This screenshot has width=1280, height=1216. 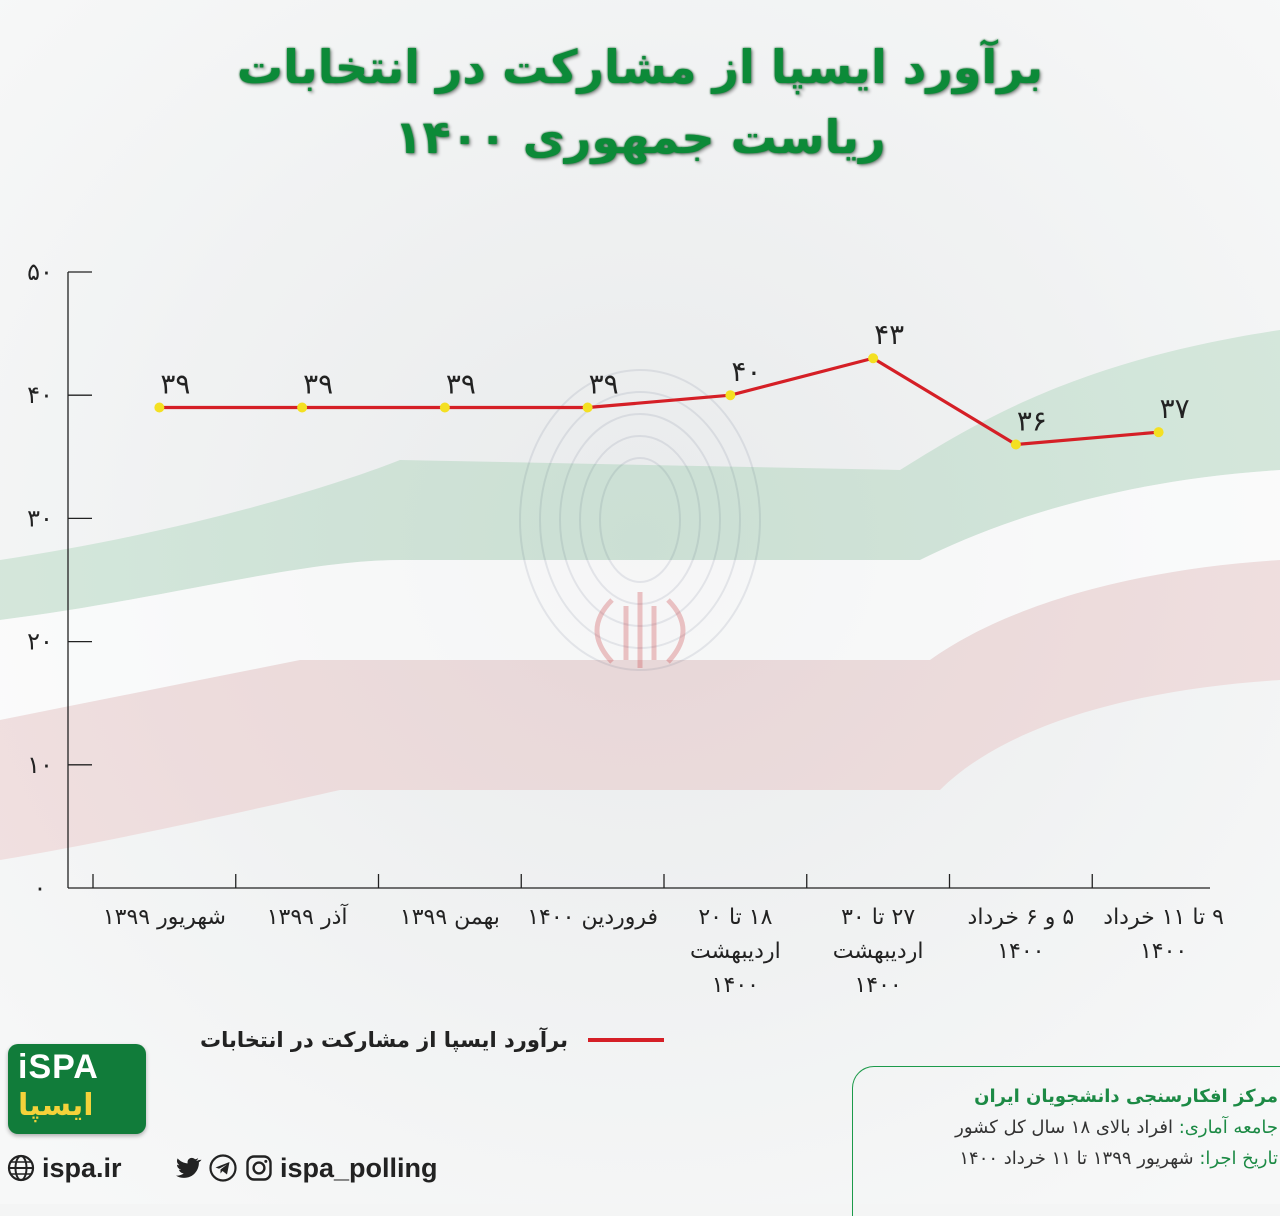 What do you see at coordinates (189, 1167) in the screenshot?
I see `twitter-icon` at bounding box center [189, 1167].